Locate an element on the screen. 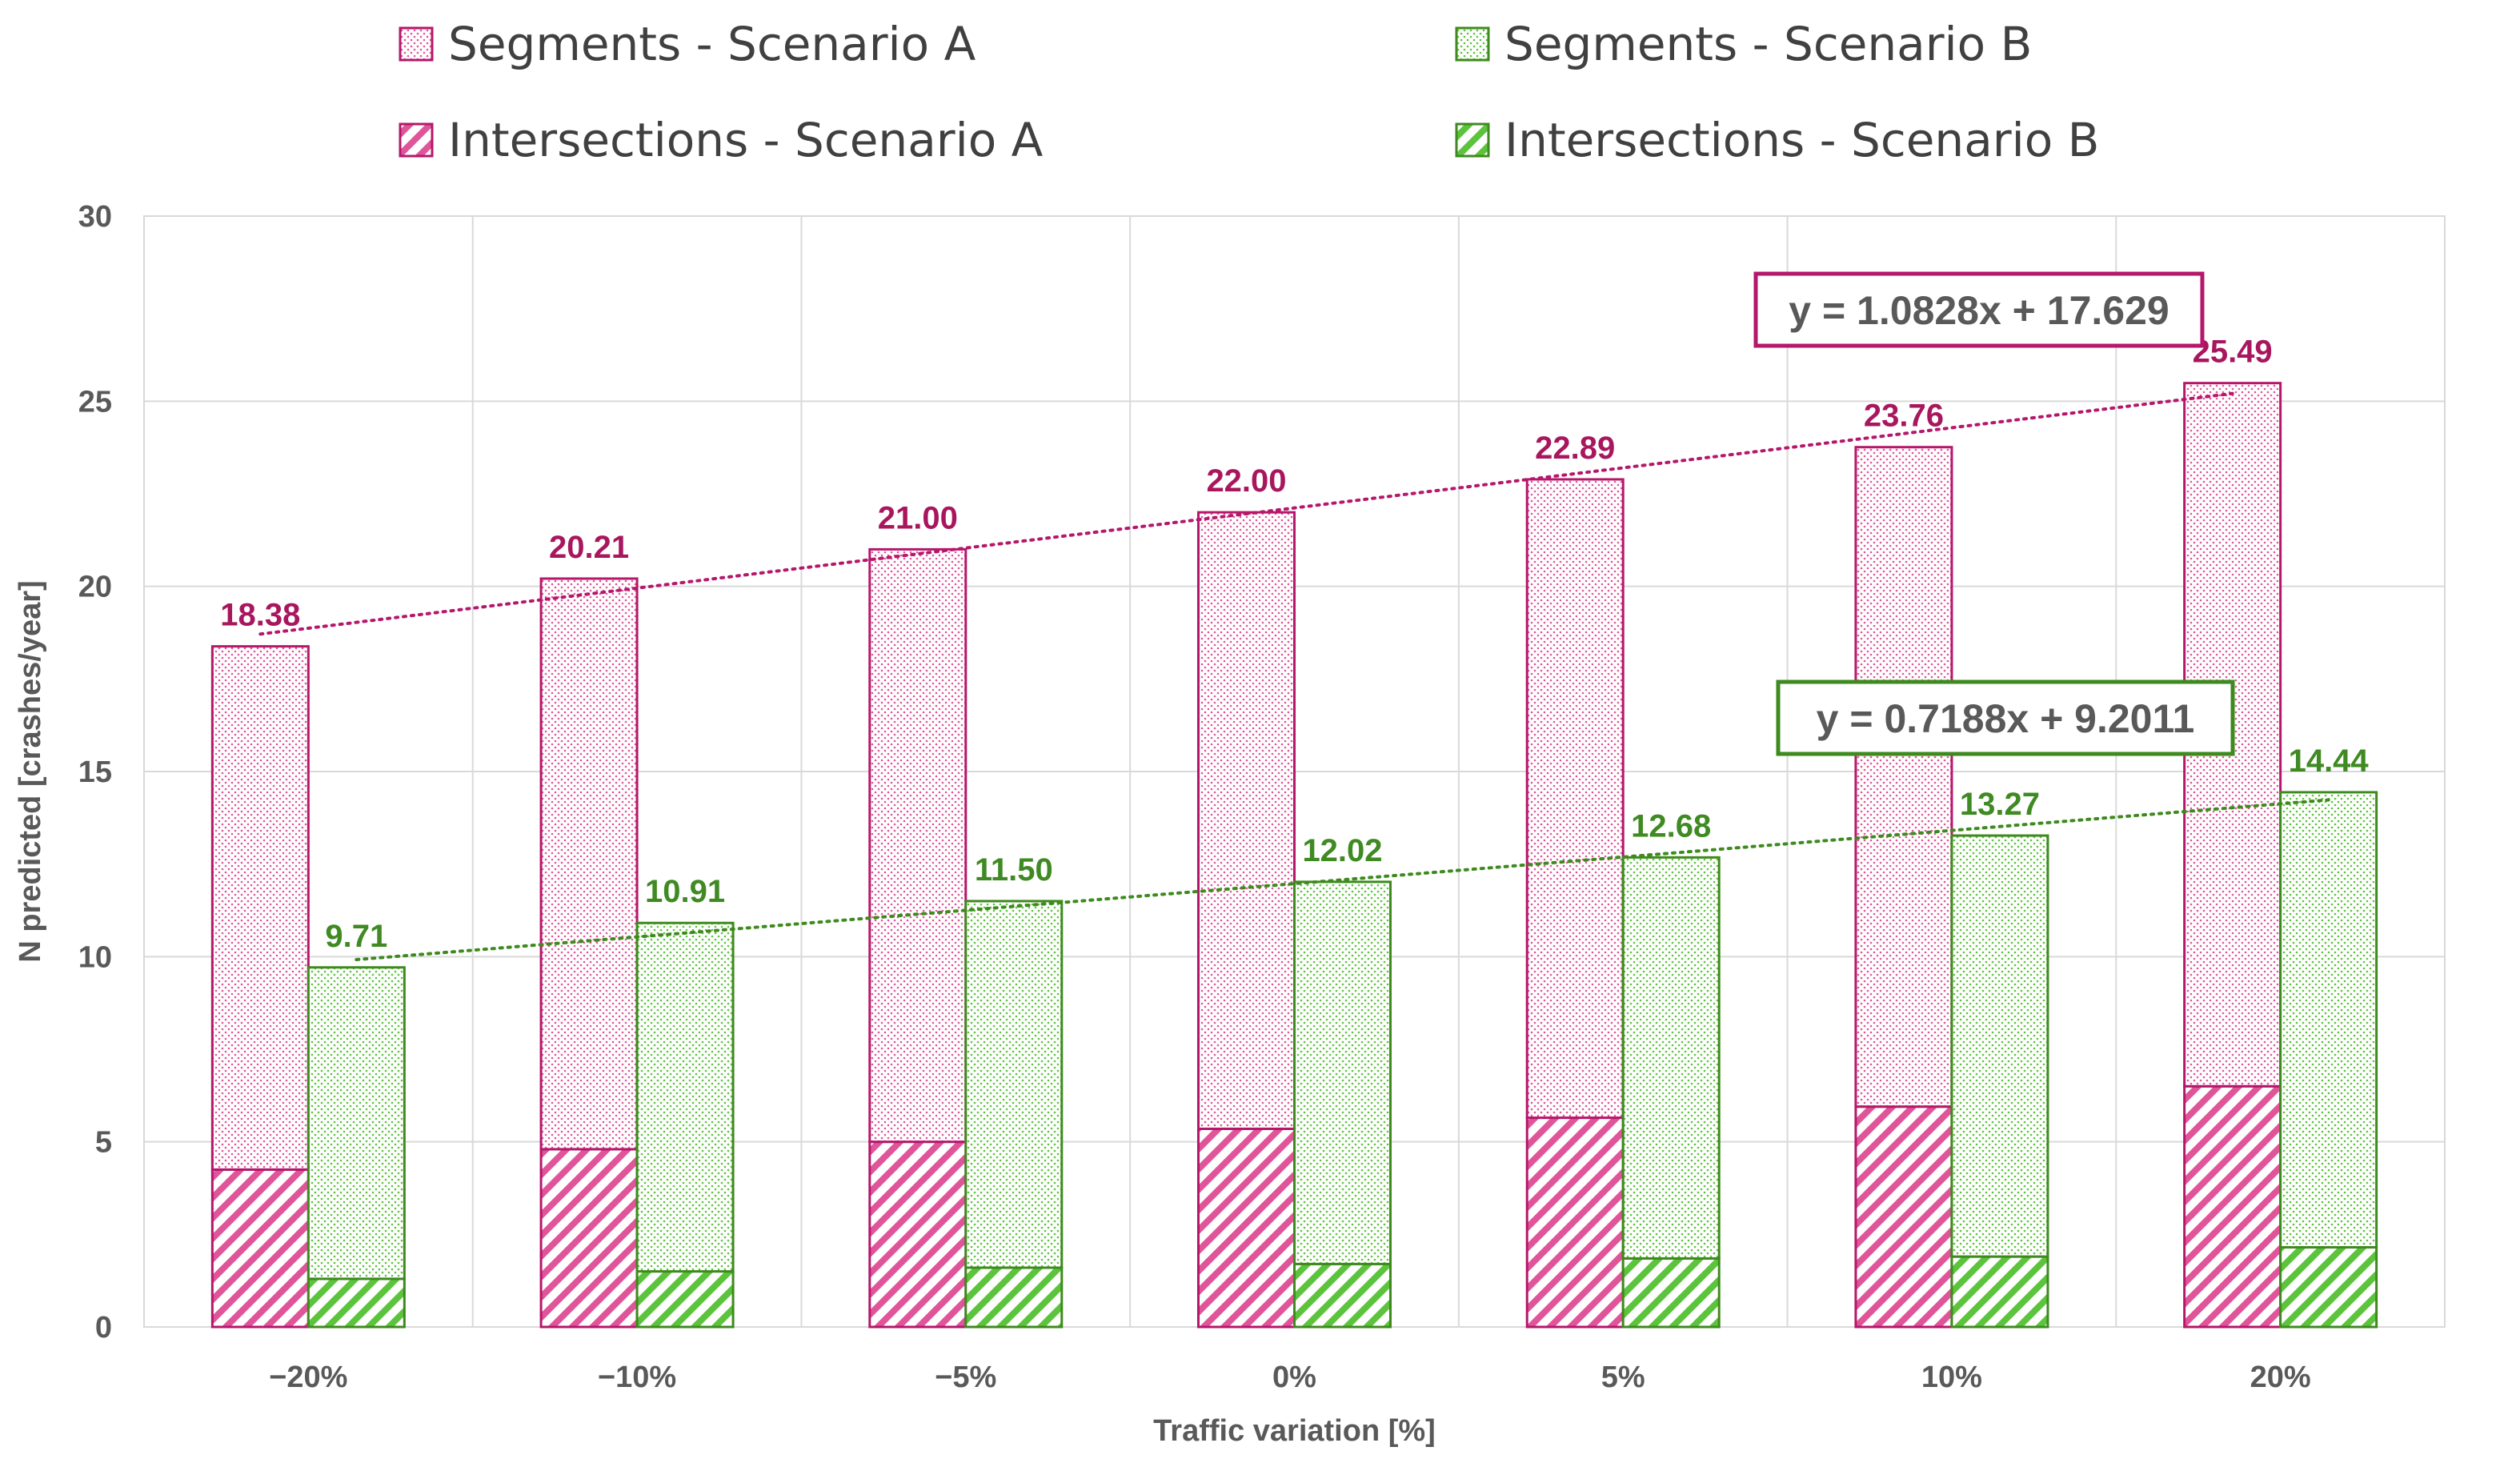 Image resolution: width=2520 pixels, height=1475 pixels. legend-item: Segments - Scenario B is located at coordinates (1743, 44).